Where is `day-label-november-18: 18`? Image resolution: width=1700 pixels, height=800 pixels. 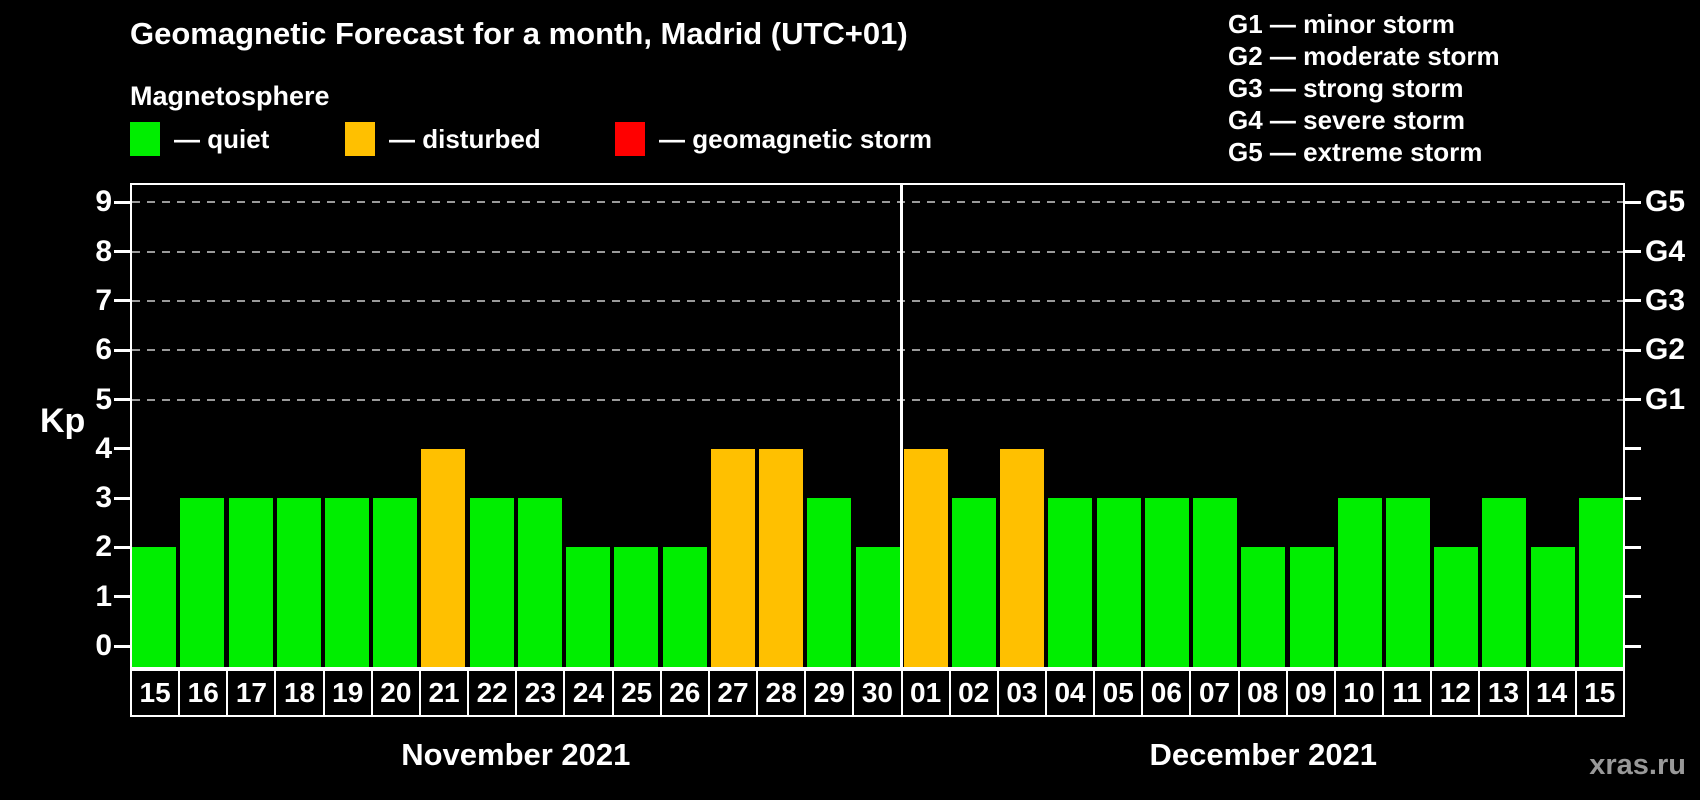
day-label-november-18: 18 is located at coordinates (300, 693).